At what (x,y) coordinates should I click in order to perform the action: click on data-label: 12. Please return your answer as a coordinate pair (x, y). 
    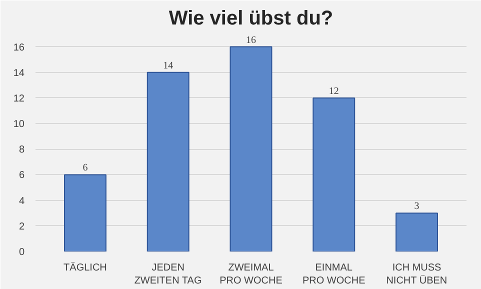
    Looking at the image, I should click on (333, 91).